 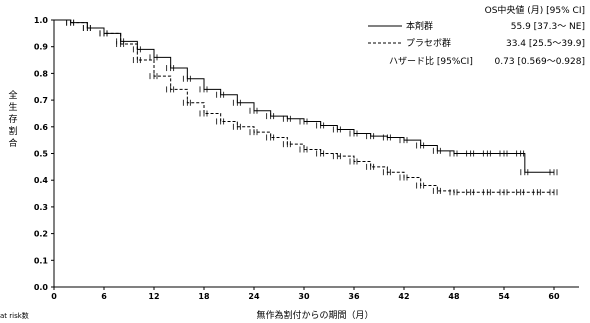 I want to click on y-tick-label: 0.0, so click(x=41, y=287).